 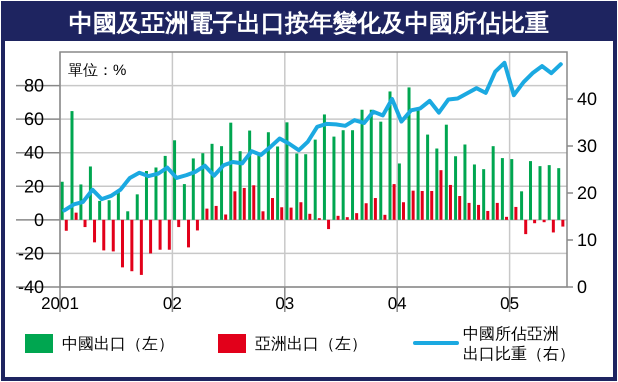 I want to click on legend-label: 中國出口（左）, so click(x=118, y=344).